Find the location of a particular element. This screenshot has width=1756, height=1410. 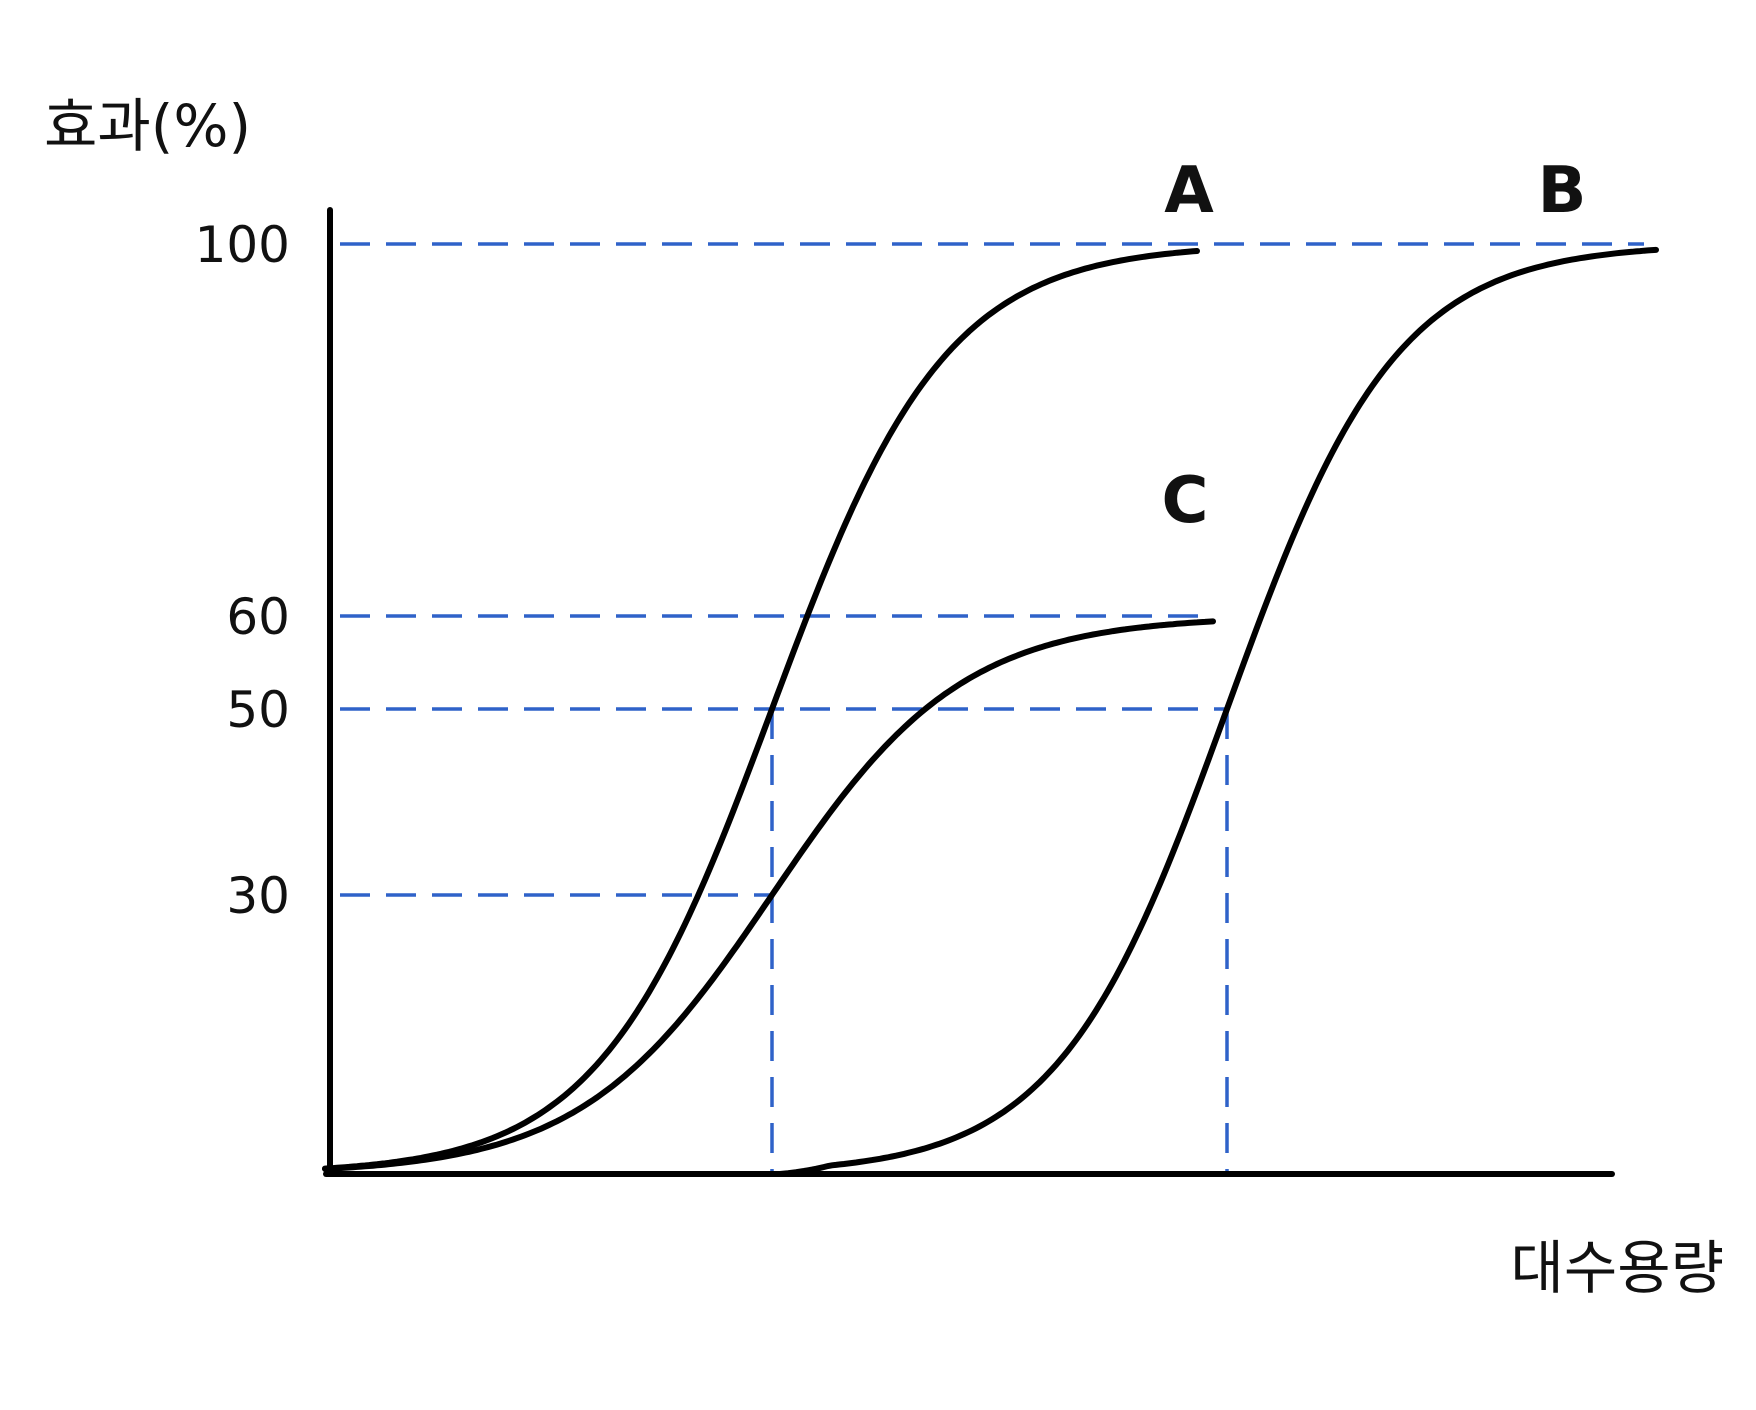

curve-label-b: B is located at coordinates (1562, 191).